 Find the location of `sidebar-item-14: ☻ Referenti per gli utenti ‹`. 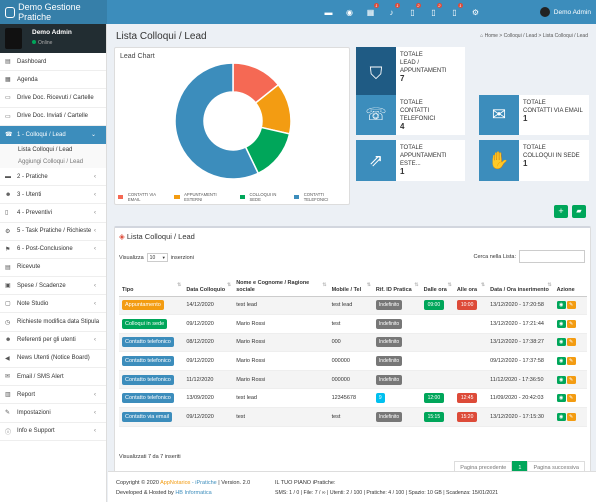

sidebar-item-14: ☻ Referenti per gli utenti ‹ is located at coordinates (53, 341).